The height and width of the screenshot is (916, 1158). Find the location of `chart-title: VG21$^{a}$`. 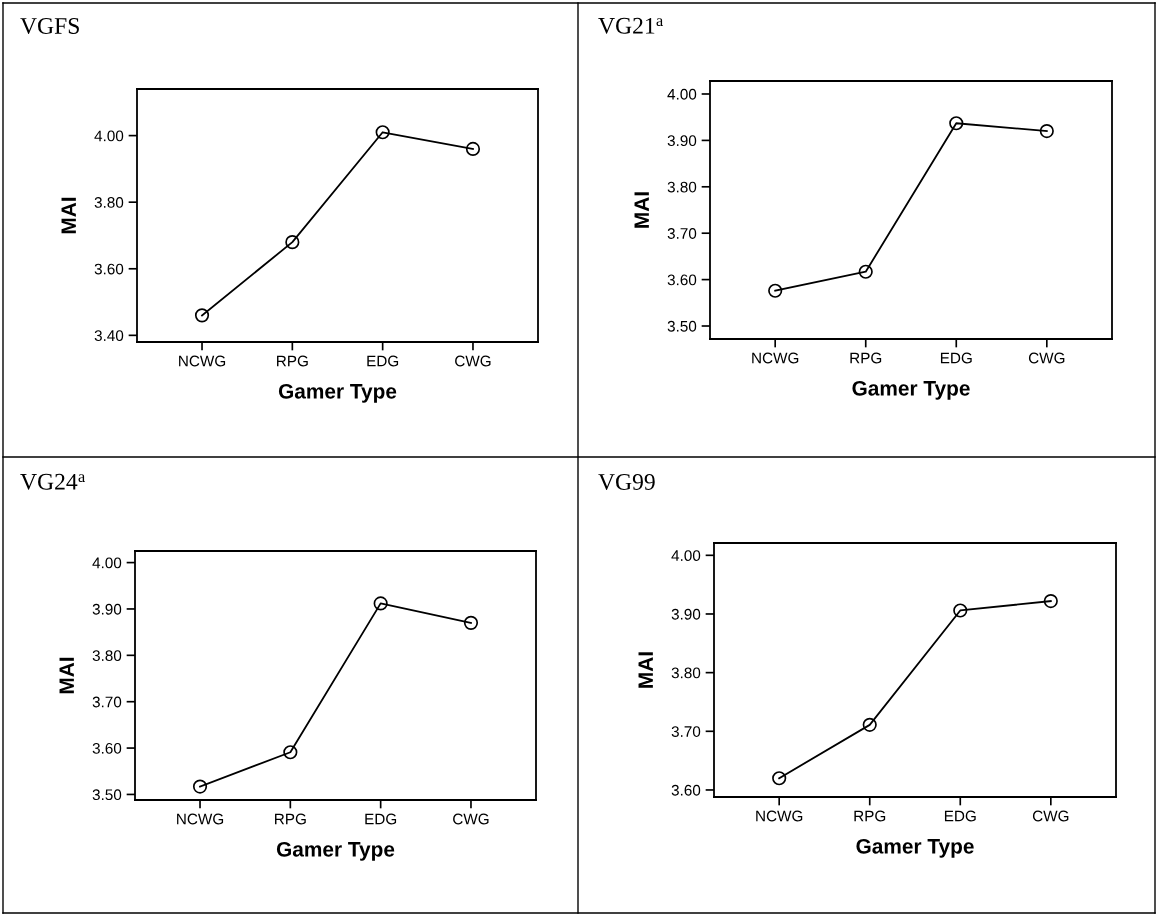

chart-title: VG21$^{a}$ is located at coordinates (631, 25).